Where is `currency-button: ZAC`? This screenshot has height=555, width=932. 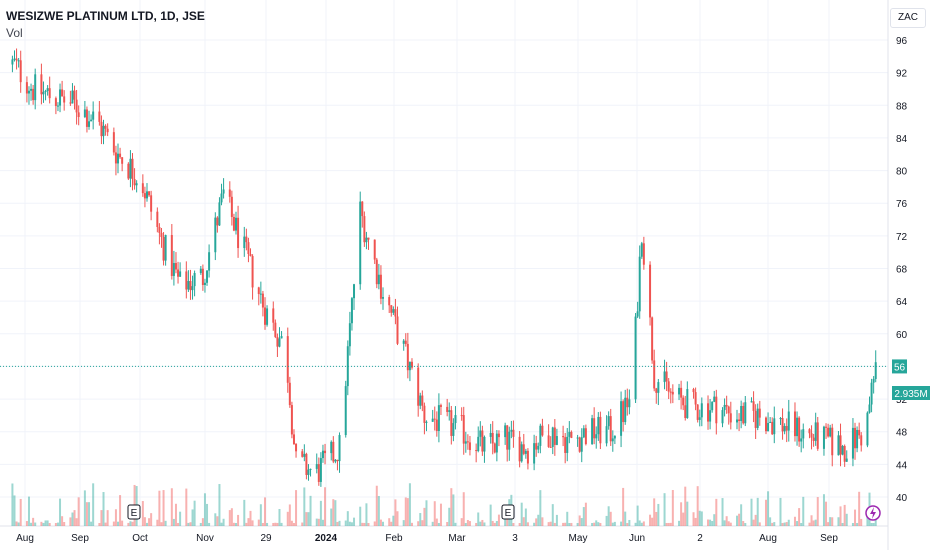
currency-button: ZAC is located at coordinates (908, 18).